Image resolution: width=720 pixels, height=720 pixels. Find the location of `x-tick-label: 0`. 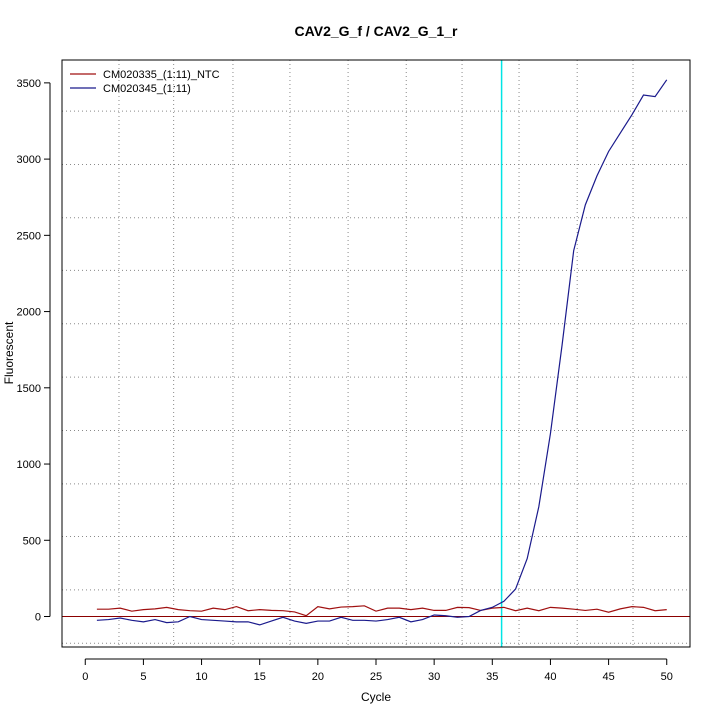

x-tick-label: 0 is located at coordinates (85, 677).